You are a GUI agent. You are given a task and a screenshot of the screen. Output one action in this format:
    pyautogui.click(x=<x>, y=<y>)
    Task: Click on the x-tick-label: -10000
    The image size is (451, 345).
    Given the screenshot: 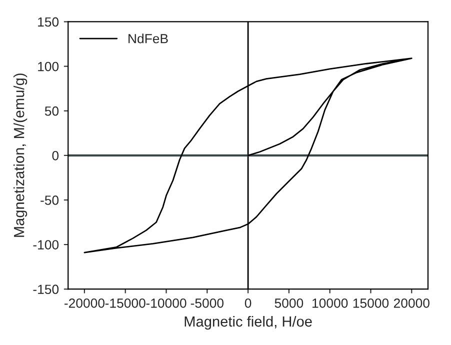 What is the action you would take?
    pyautogui.click(x=166, y=303)
    